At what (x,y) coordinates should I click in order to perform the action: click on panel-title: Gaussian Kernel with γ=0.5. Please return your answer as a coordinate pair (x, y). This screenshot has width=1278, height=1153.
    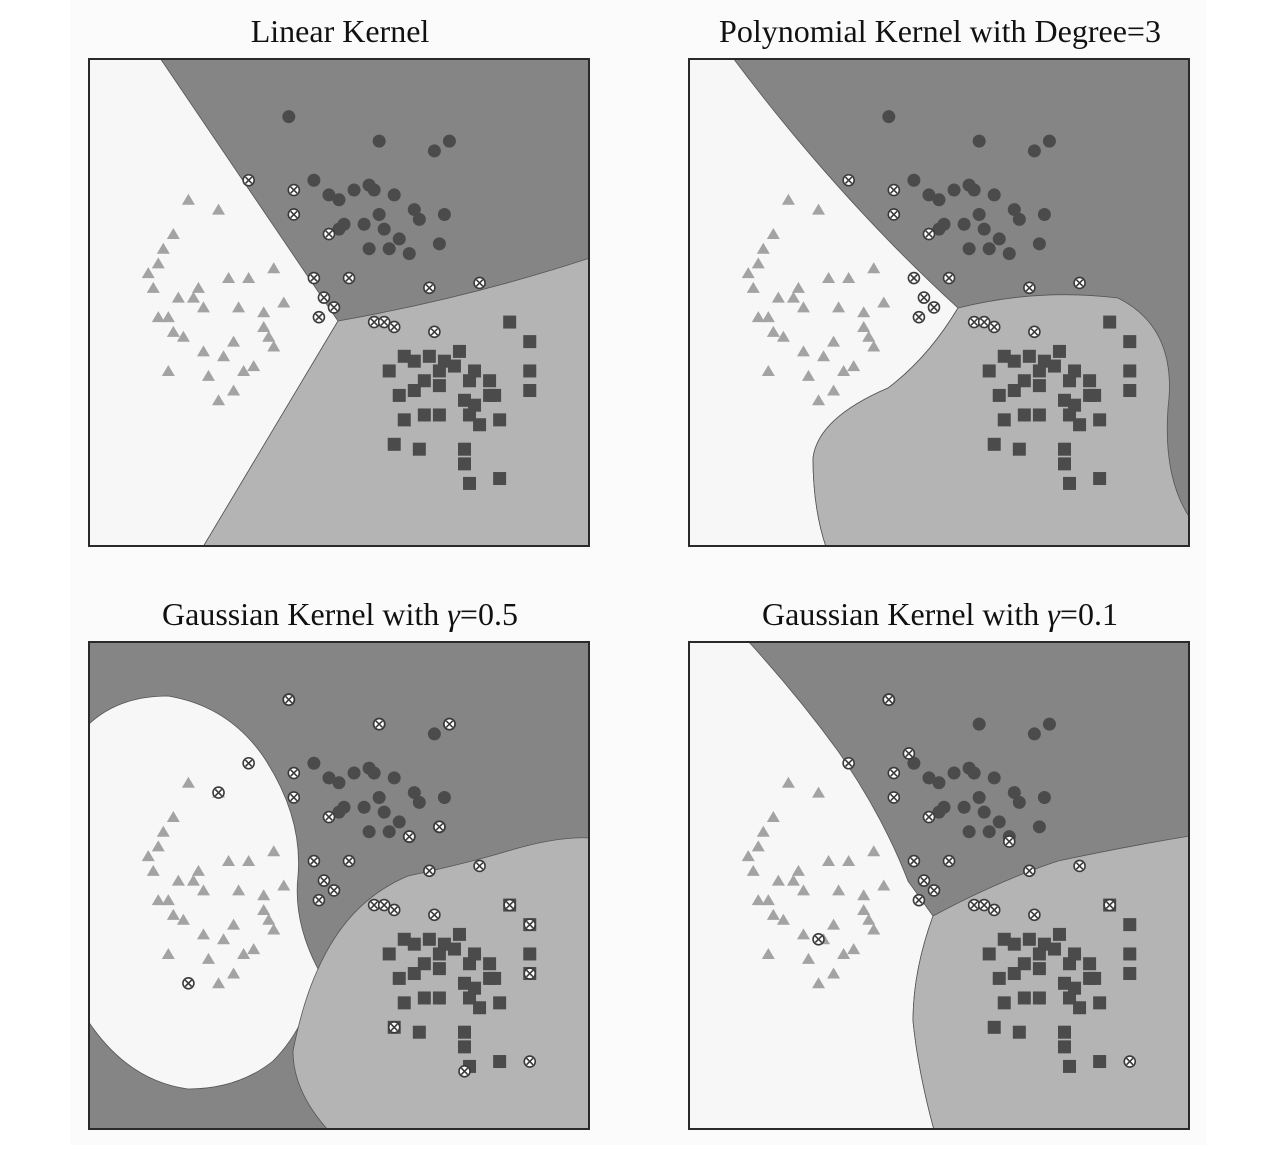
    Looking at the image, I should click on (340, 614).